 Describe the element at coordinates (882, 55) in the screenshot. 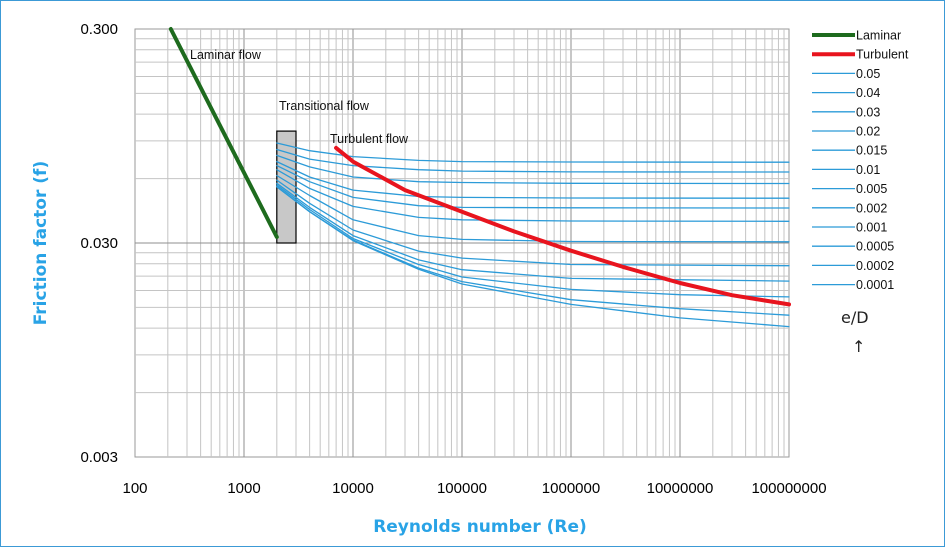

I see `legend-label: Turbulent` at that location.